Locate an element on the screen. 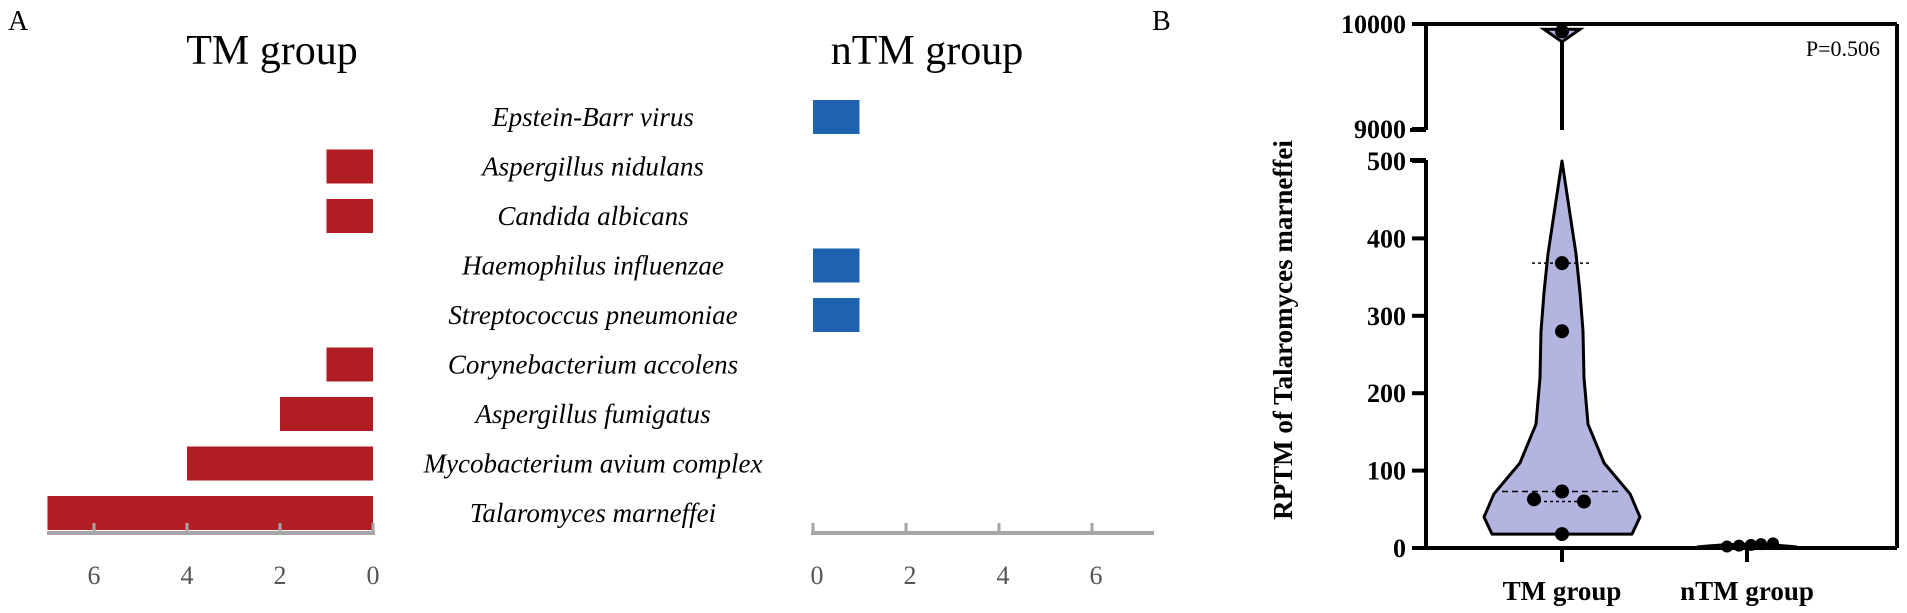  y-tick-label: 0 is located at coordinates (1399, 548).